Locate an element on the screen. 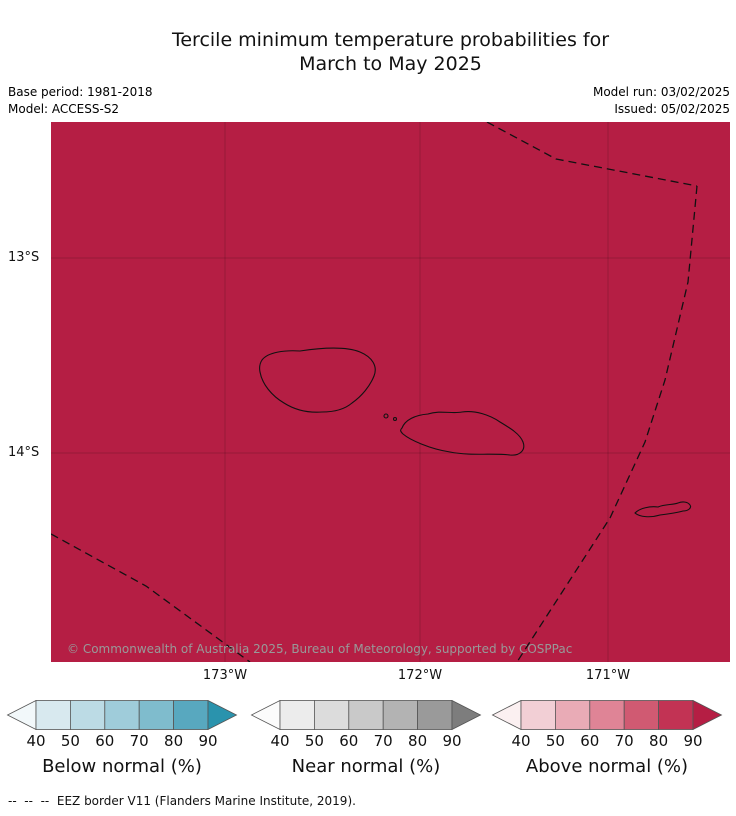 The image size is (736, 816). colorbar-below-normal is located at coordinates (122, 715).